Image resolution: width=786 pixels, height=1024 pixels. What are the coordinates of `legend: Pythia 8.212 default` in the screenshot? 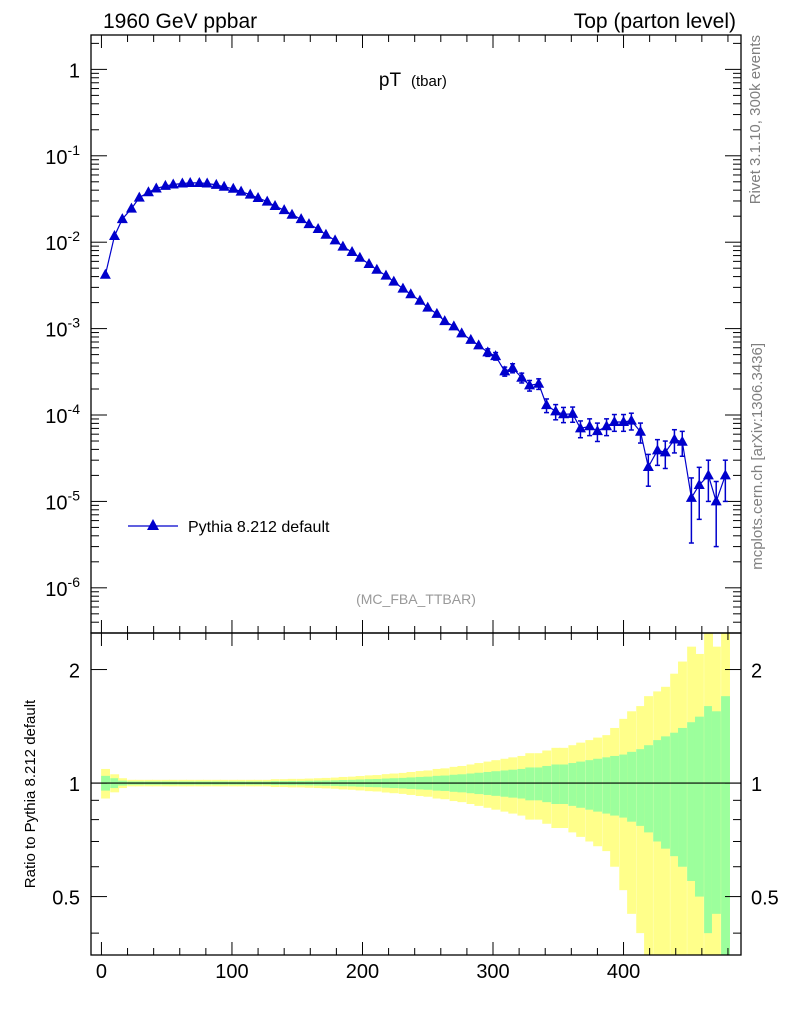 It's located at (229, 527).